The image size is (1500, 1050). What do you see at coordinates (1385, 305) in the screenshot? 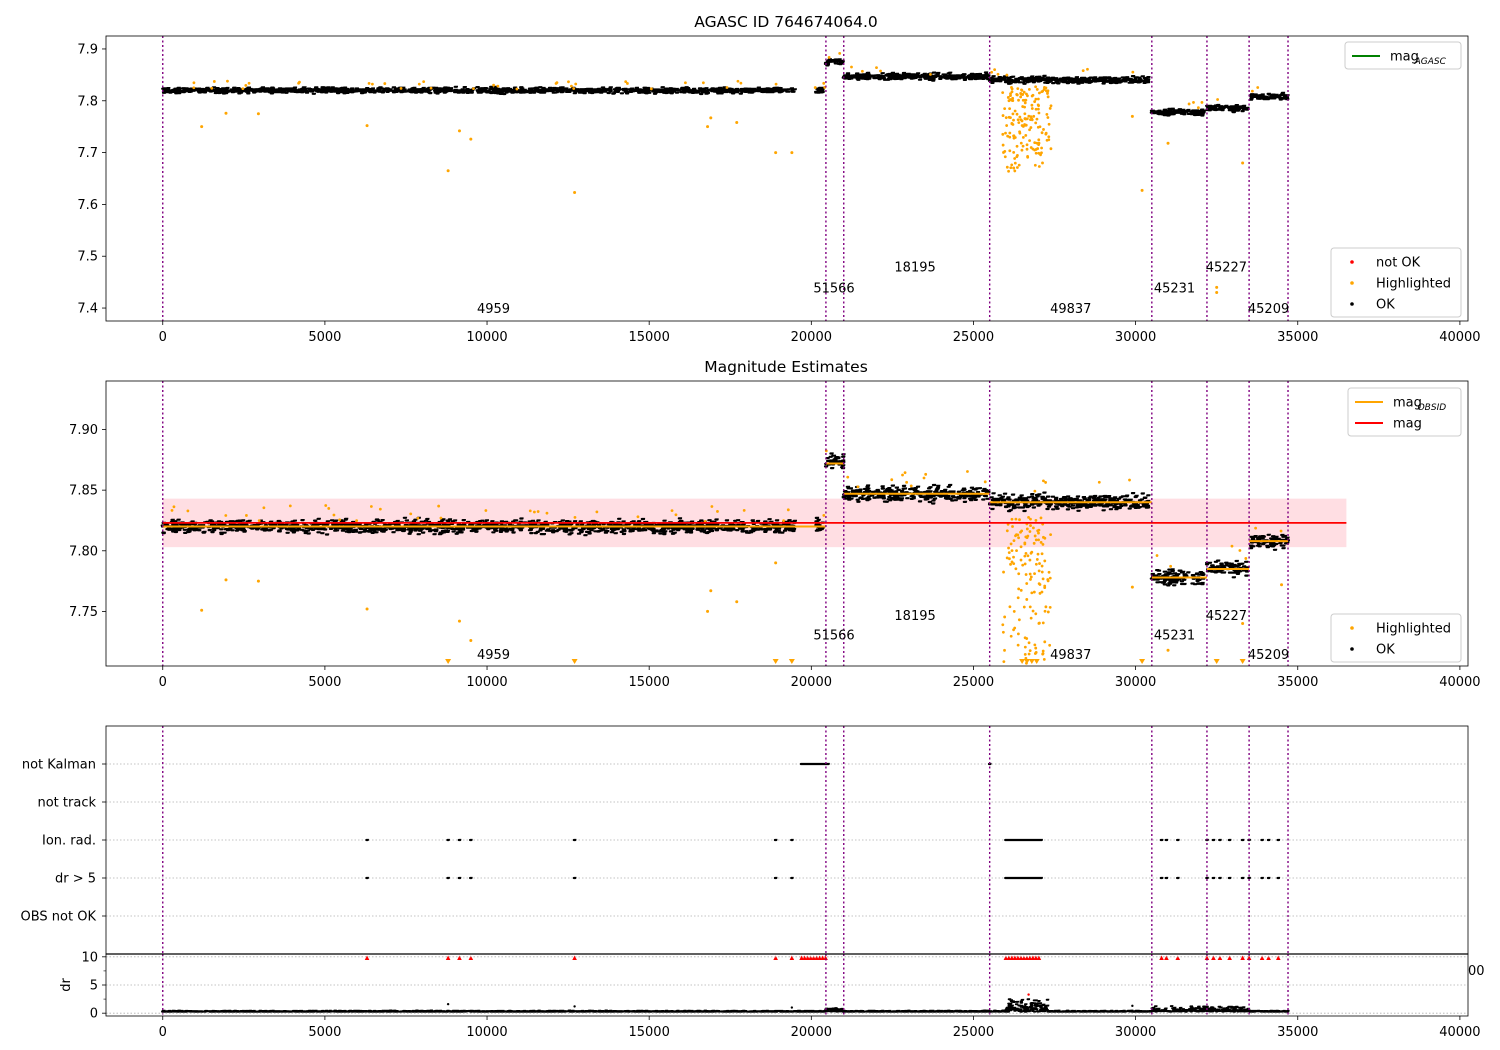
I see `agasc-legend-bottom-legend-label: OK` at bounding box center [1385, 305].